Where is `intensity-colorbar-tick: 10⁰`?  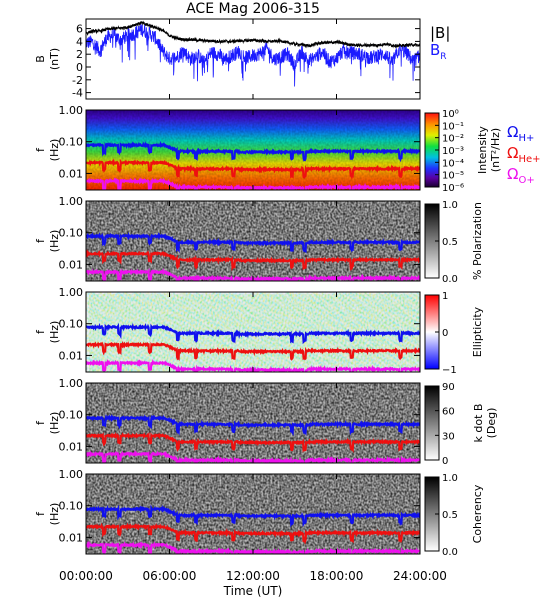
intensity-colorbar-tick: 10⁰ is located at coordinates (450, 114).